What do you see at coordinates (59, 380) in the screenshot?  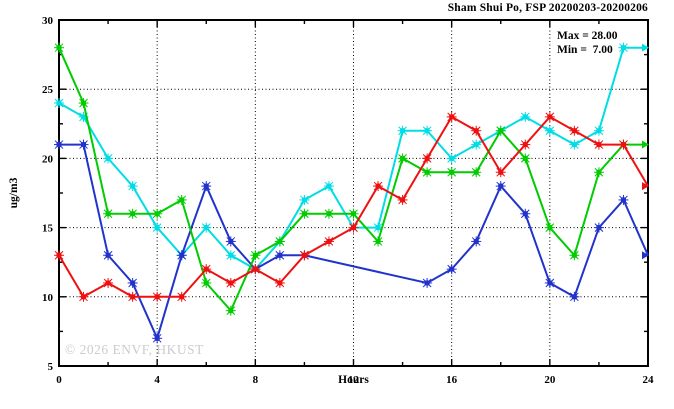 I see `x-tick-label: 0` at bounding box center [59, 380].